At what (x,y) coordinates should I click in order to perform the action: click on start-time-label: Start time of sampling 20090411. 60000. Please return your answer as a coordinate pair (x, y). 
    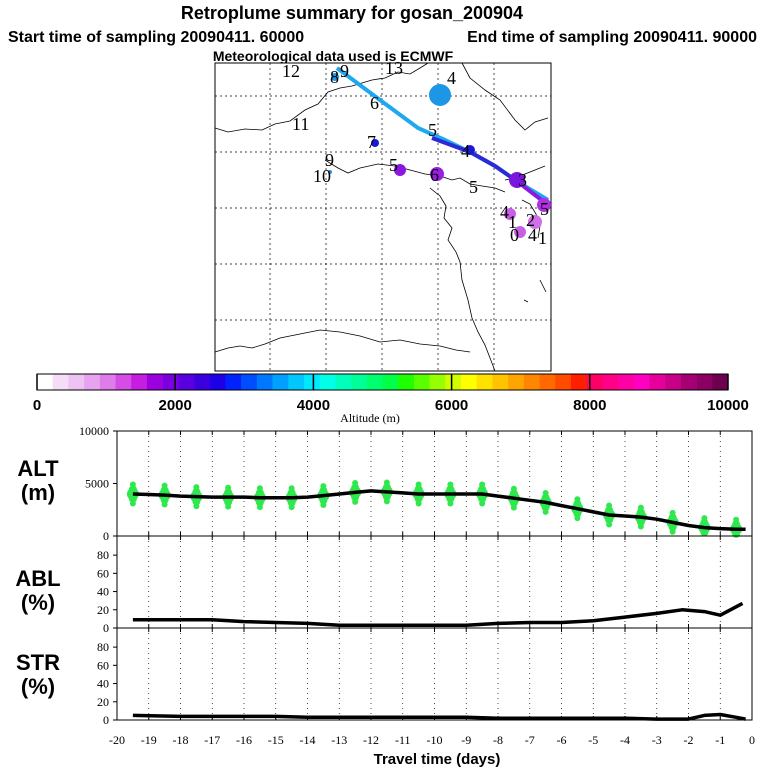
    Looking at the image, I should click on (156, 37).